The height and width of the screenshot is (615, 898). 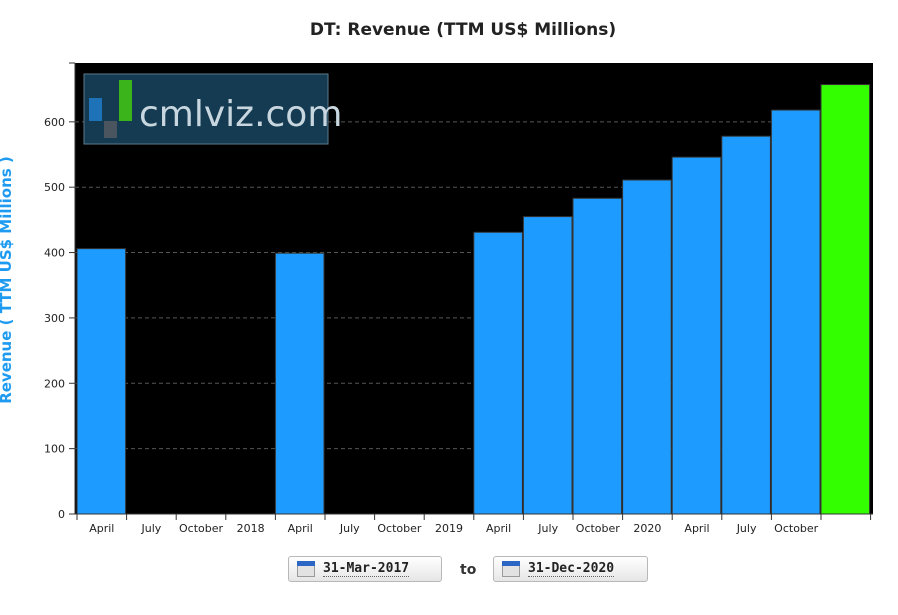 I want to click on end-date-value: 31-Dec-2020, so click(x=571, y=569).